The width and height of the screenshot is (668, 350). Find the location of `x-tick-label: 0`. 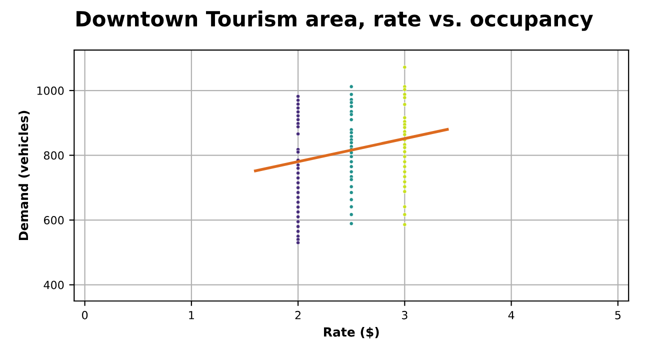

x-tick-label: 0 is located at coordinates (85, 315).